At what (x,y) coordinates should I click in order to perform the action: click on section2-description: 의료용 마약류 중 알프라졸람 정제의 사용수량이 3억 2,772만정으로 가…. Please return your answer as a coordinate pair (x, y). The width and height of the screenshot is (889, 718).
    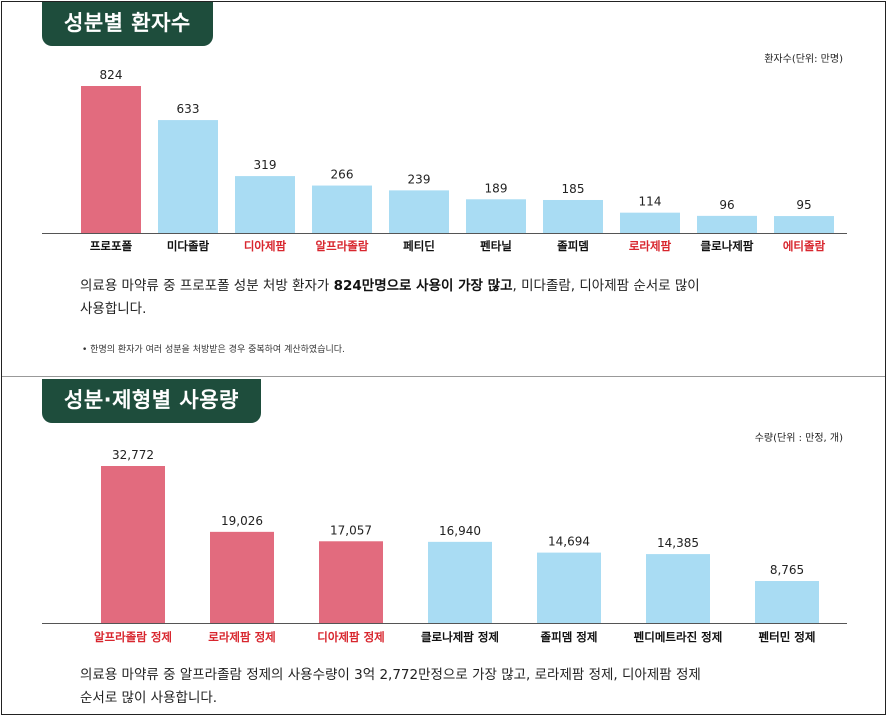
    Looking at the image, I should click on (390, 687).